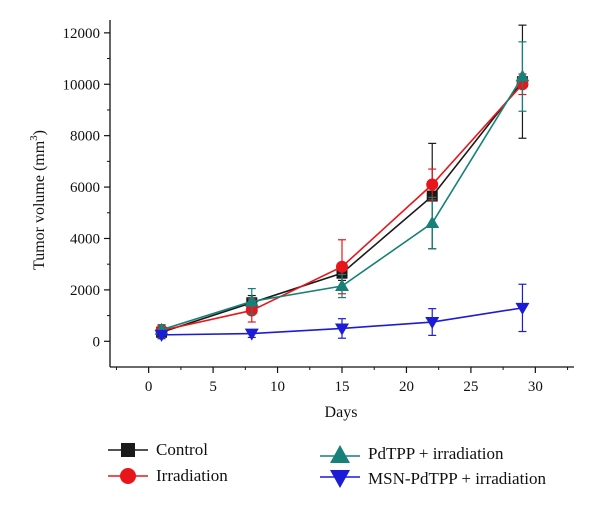 The image size is (600, 512). What do you see at coordinates (470, 387) in the screenshot?
I see `x-tick-label: 25` at bounding box center [470, 387].